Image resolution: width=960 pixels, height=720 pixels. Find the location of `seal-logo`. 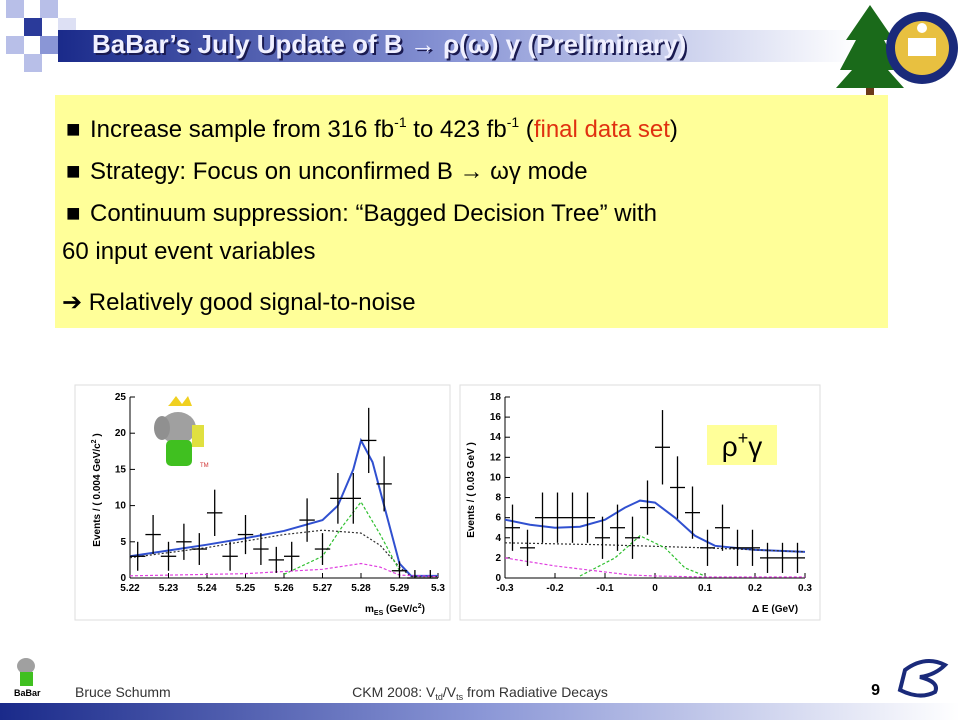

seal-logo is located at coordinates (922, 48).